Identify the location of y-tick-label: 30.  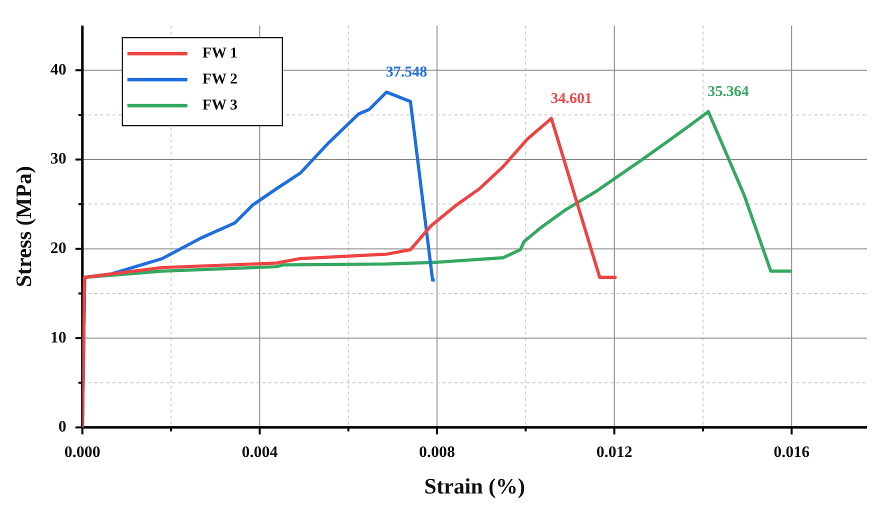
(58, 159).